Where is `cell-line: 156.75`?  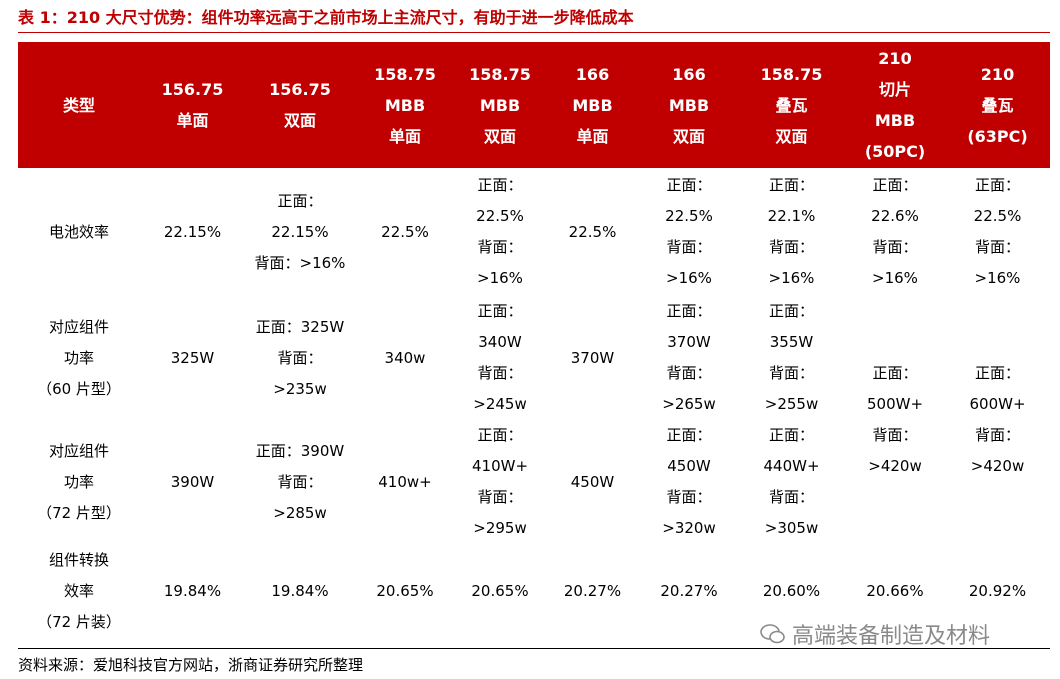
cell-line: 156.75 is located at coordinates (192, 89).